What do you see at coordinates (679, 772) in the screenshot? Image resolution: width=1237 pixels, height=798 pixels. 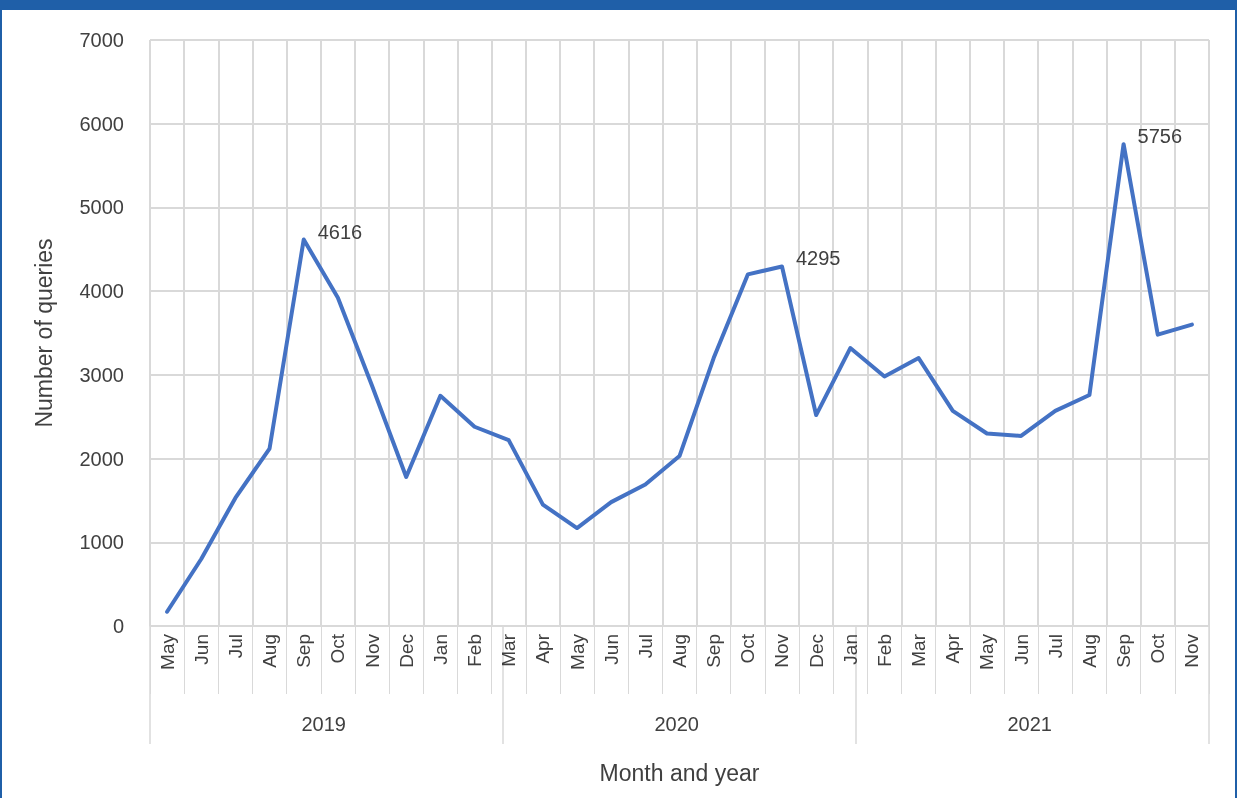 I see `x-axis-title: Month and year` at bounding box center [679, 772].